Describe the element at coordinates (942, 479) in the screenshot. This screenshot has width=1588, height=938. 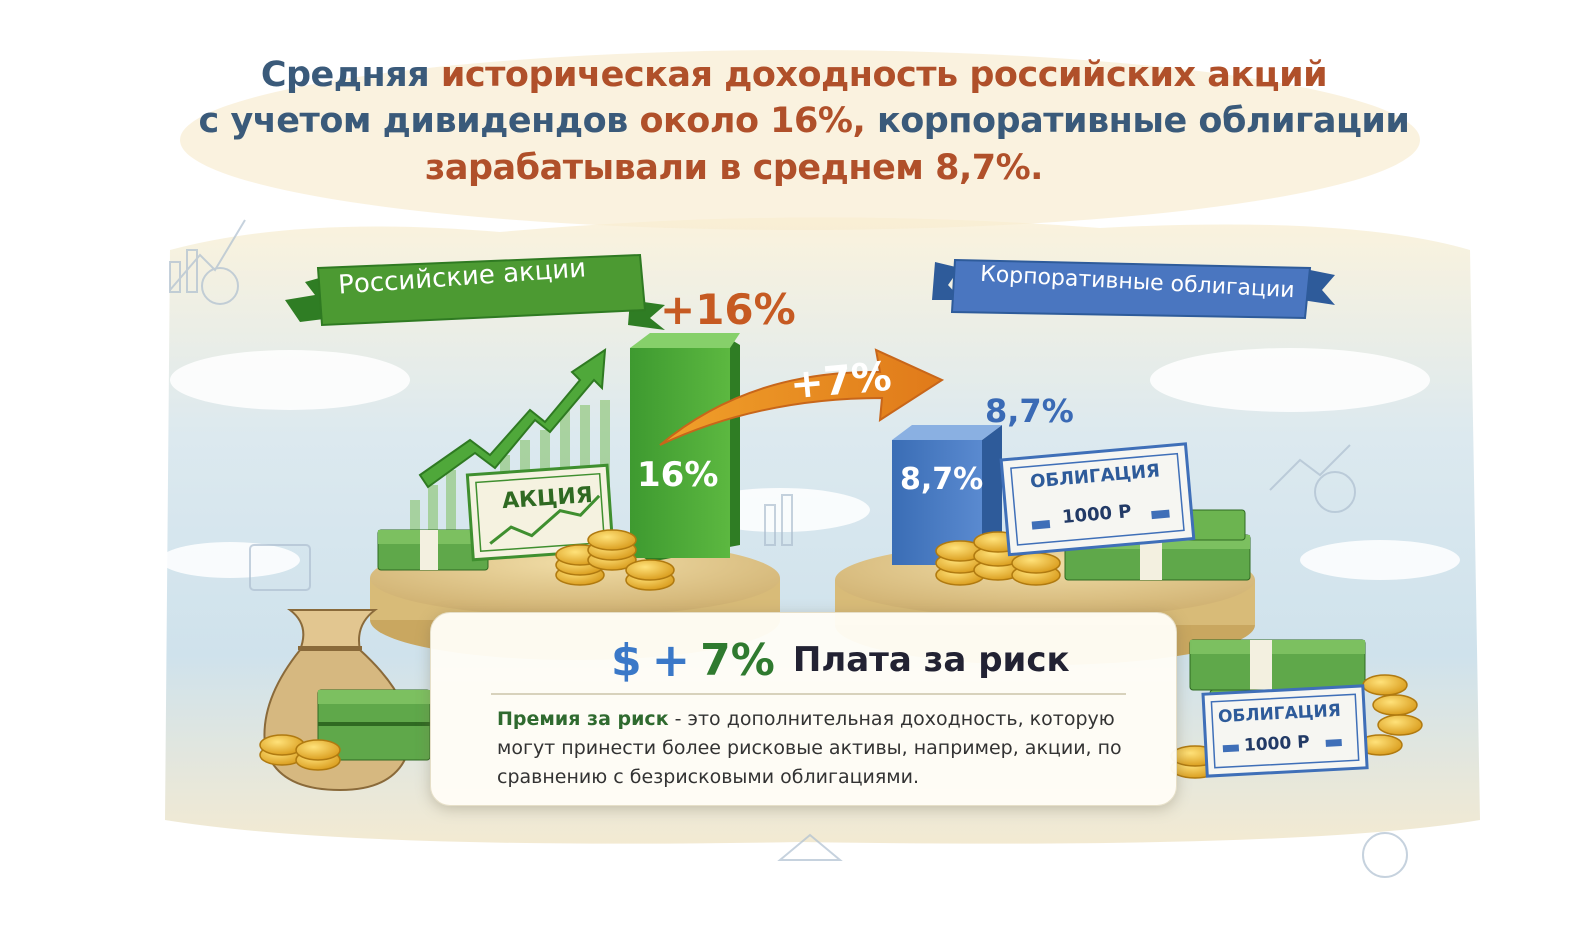
I see `bonds-bar-label: 8,7%` at that location.